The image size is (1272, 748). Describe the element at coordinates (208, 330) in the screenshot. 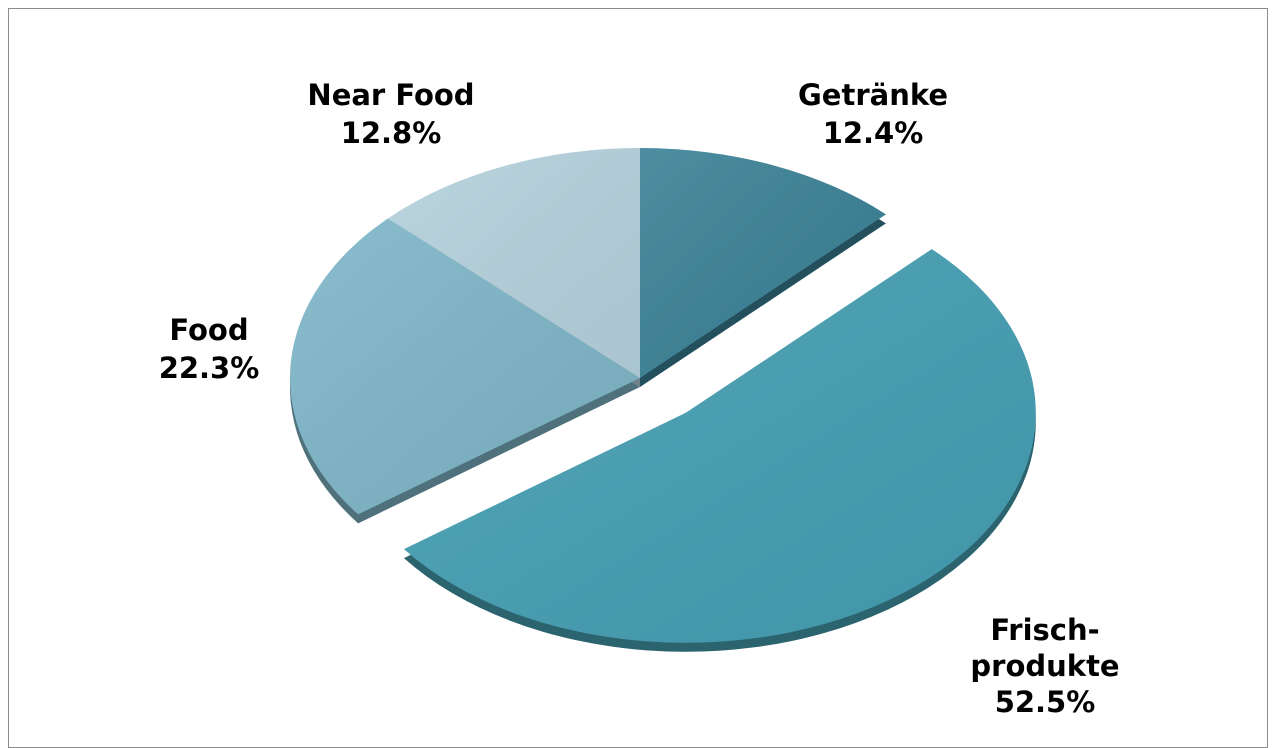

I see `slice-label-food: Food` at that location.